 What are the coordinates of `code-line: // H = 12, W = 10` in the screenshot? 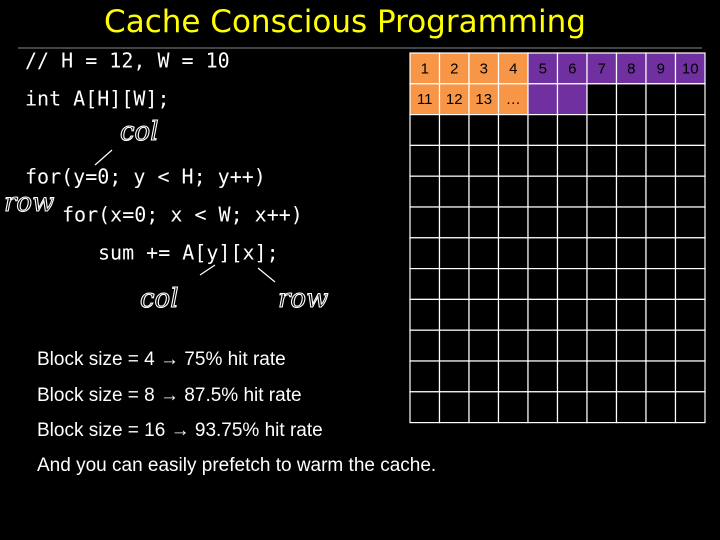 It's located at (127, 61).